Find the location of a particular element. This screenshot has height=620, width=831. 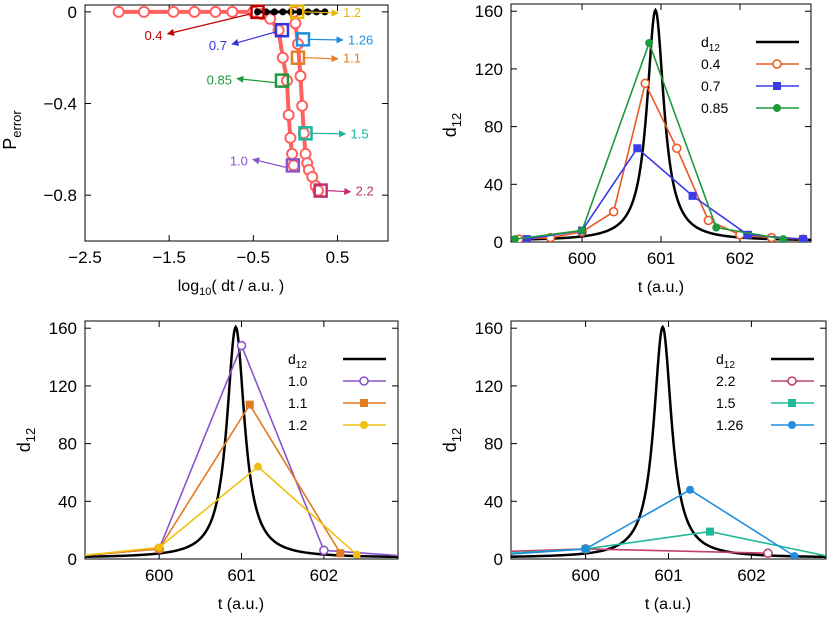

series-line-d12 is located at coordinates (241, 441).